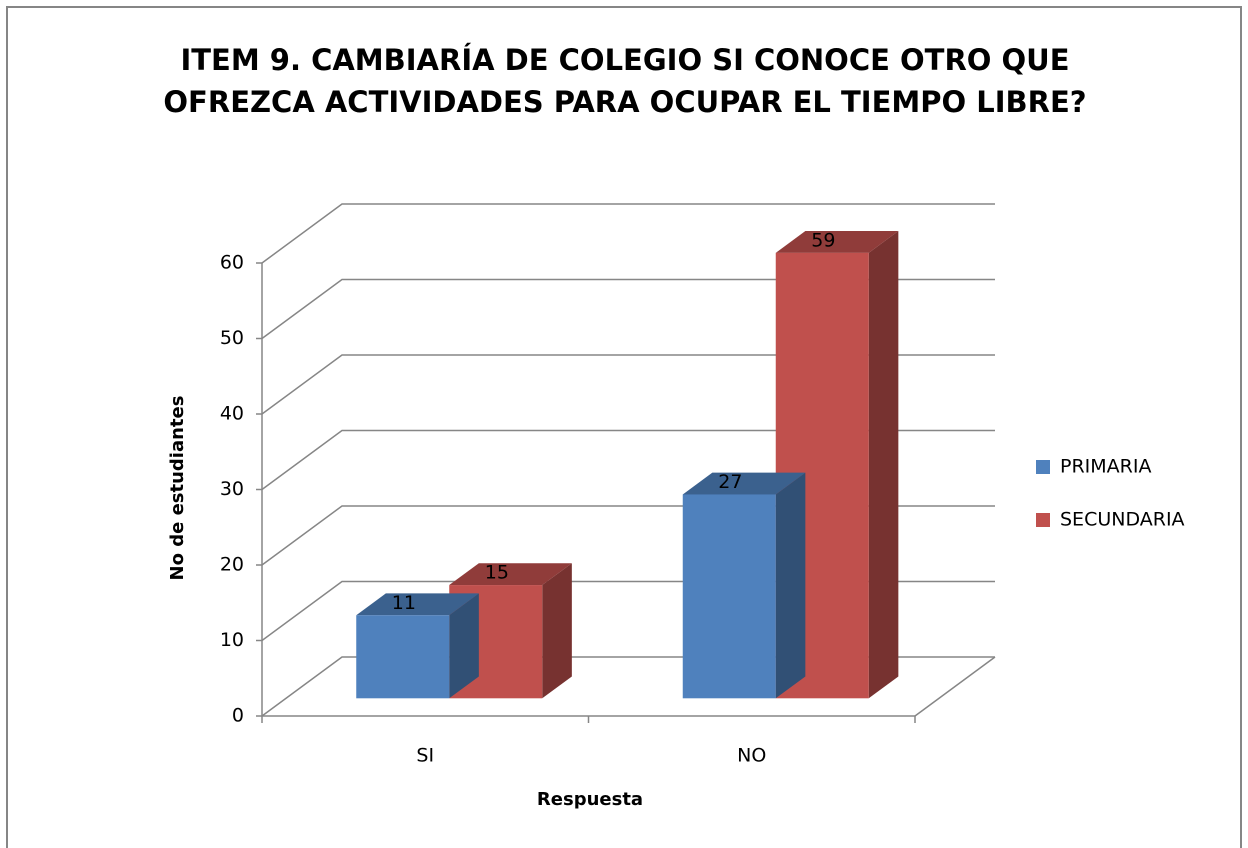 The height and width of the screenshot is (848, 1248). What do you see at coordinates (232, 338) in the screenshot?
I see `y-tick-label: 50` at bounding box center [232, 338].